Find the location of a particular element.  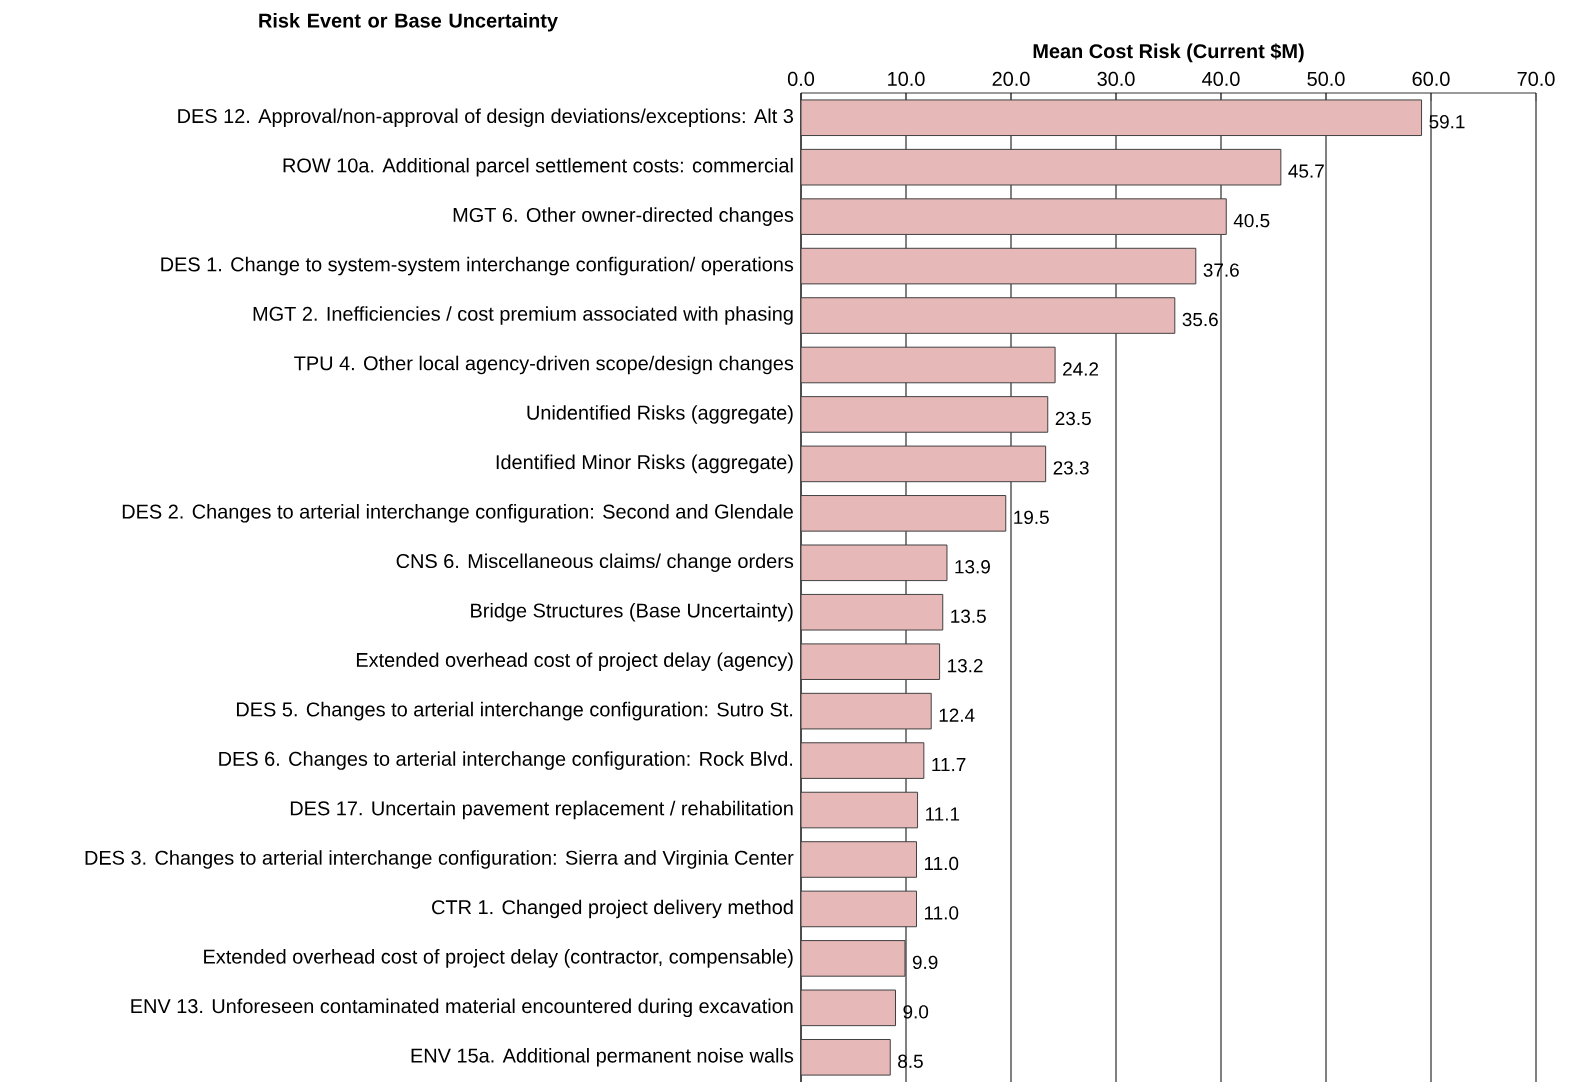

data-label: 59.1 is located at coordinates (1447, 121).